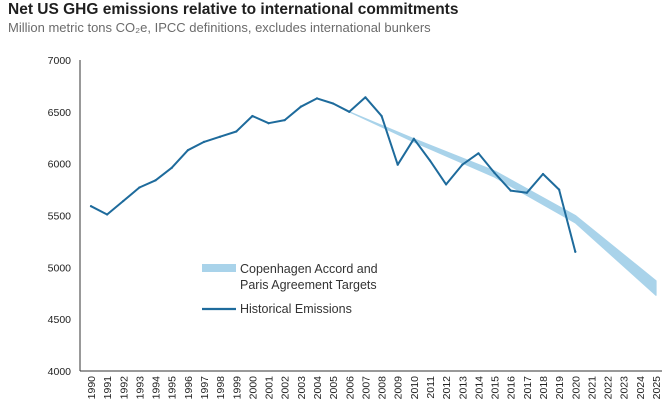  What do you see at coordinates (560, 388) in the screenshot?
I see `x-tick-label: 2019` at bounding box center [560, 388].